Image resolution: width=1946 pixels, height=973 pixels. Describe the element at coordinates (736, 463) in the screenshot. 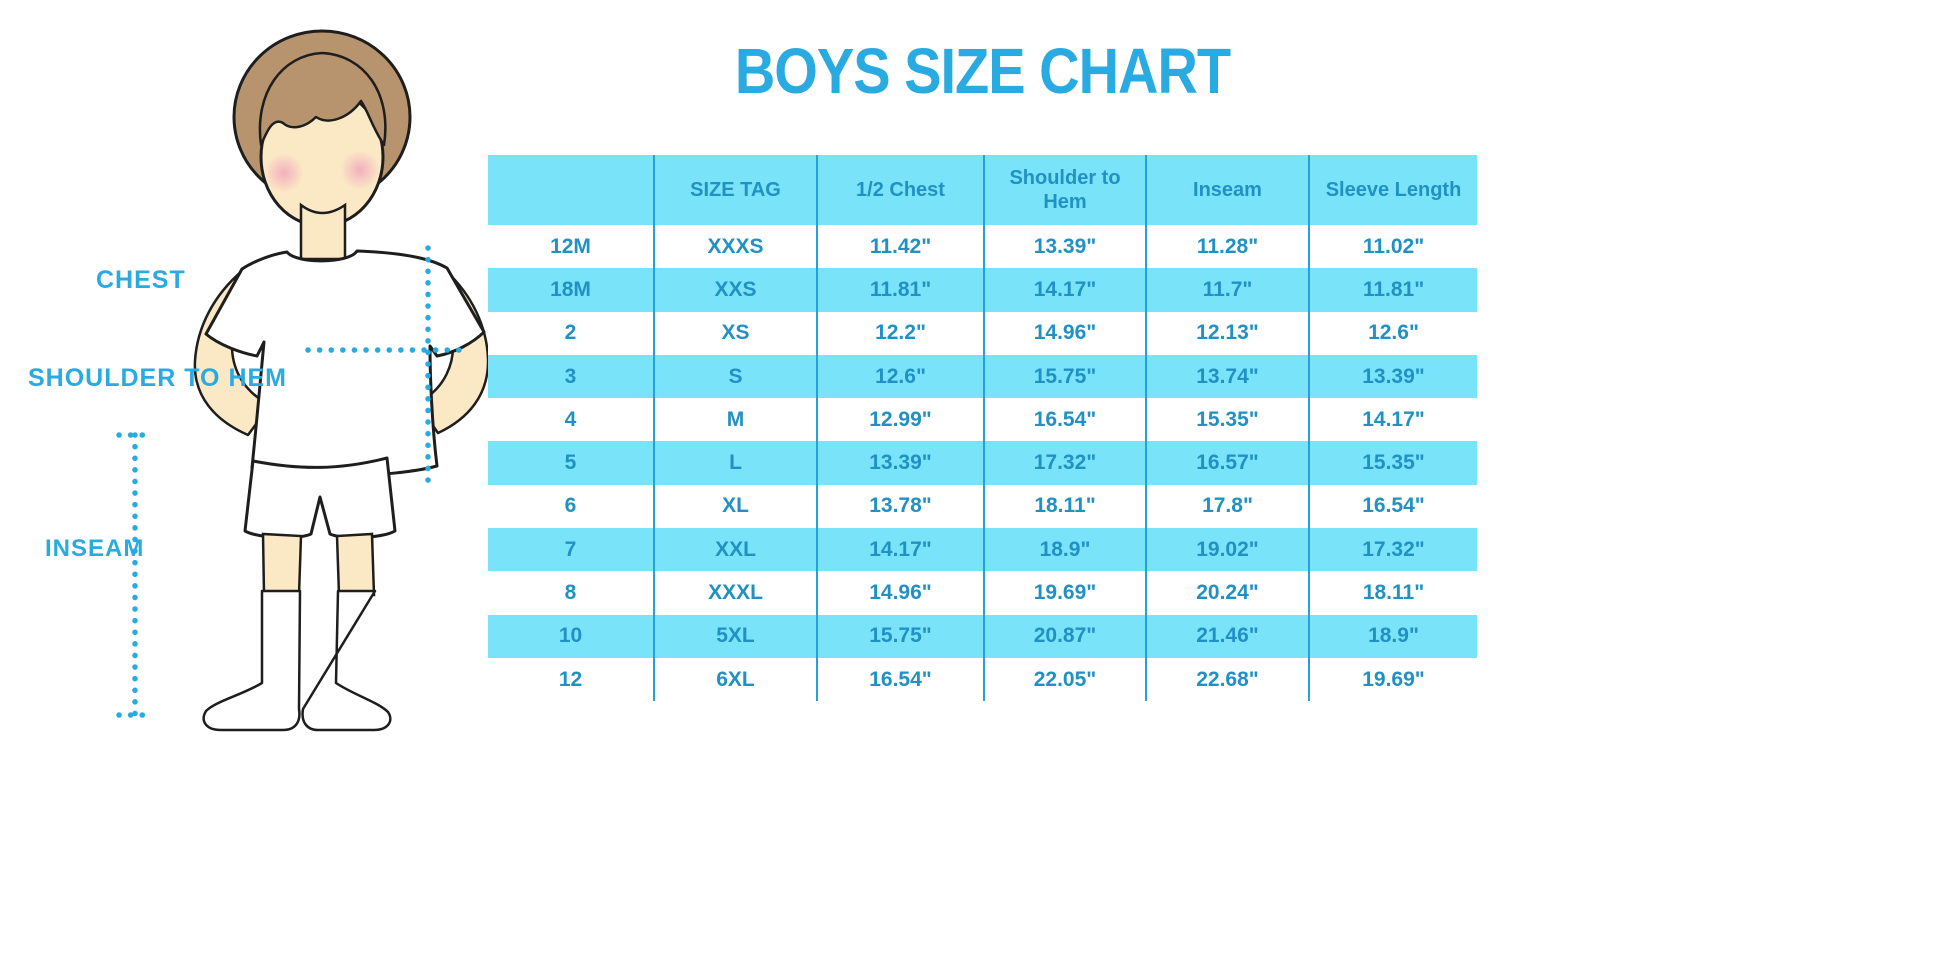

I see `table-cell: L` at that location.